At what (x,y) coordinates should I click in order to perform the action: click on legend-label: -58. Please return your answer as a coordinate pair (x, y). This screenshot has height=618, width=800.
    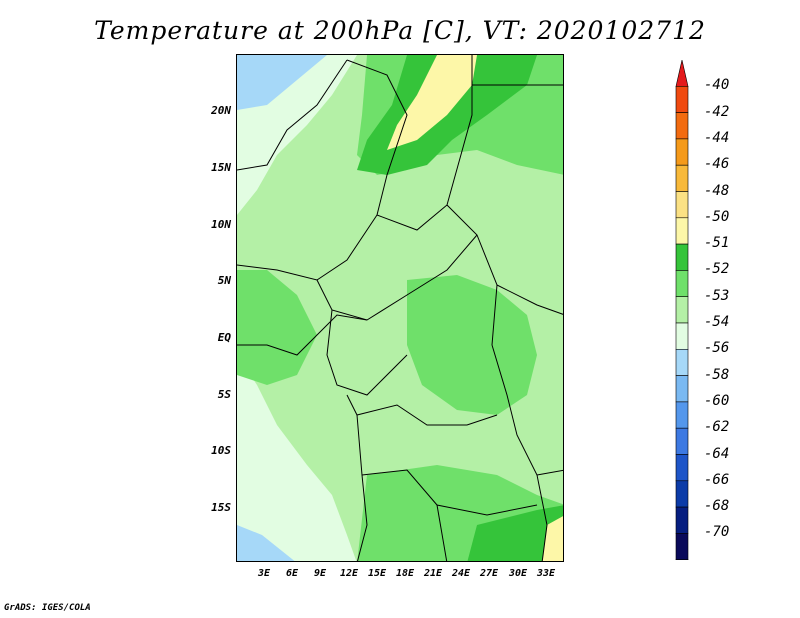
    Looking at the image, I should click on (717, 374).